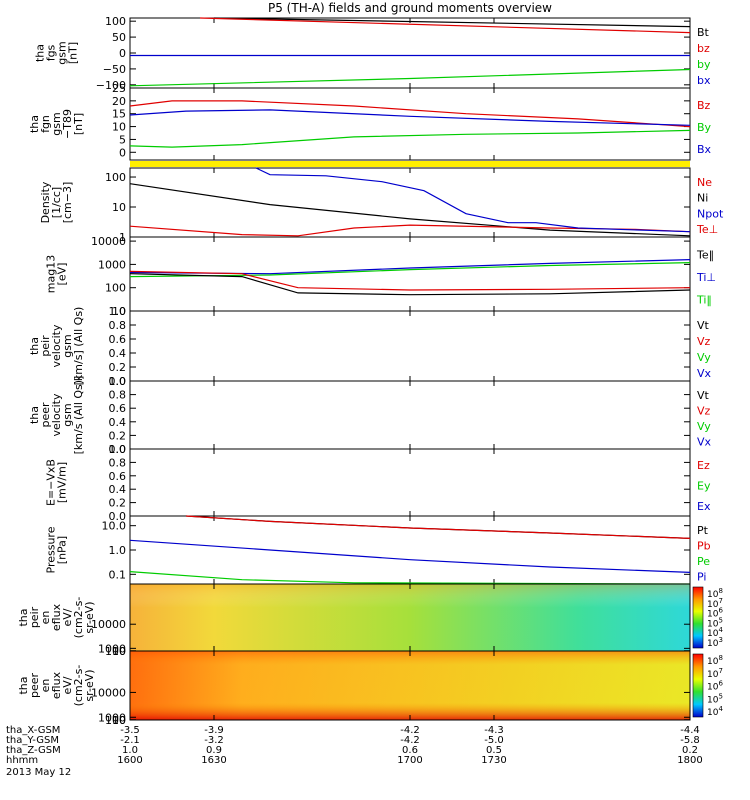 The height and width of the screenshot is (800, 750). Describe the element at coordinates (119, 88) in the screenshot. I see `y-tick-label: 25` at that location.